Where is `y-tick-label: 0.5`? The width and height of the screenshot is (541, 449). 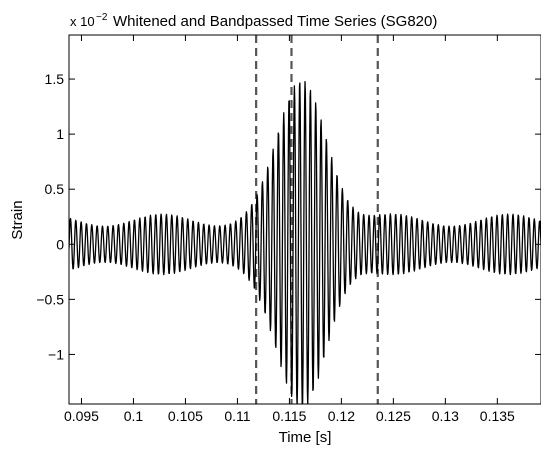
y-tick-label: 0.5 is located at coordinates (55, 189).